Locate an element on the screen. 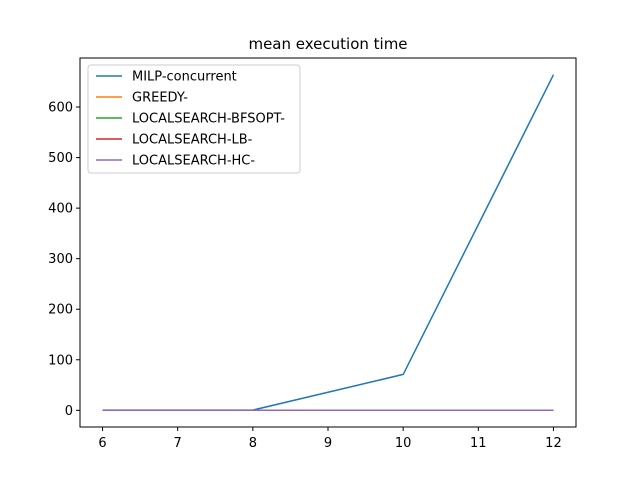 The height and width of the screenshot is (480, 640). y-tick-label: 200 is located at coordinates (60, 310).